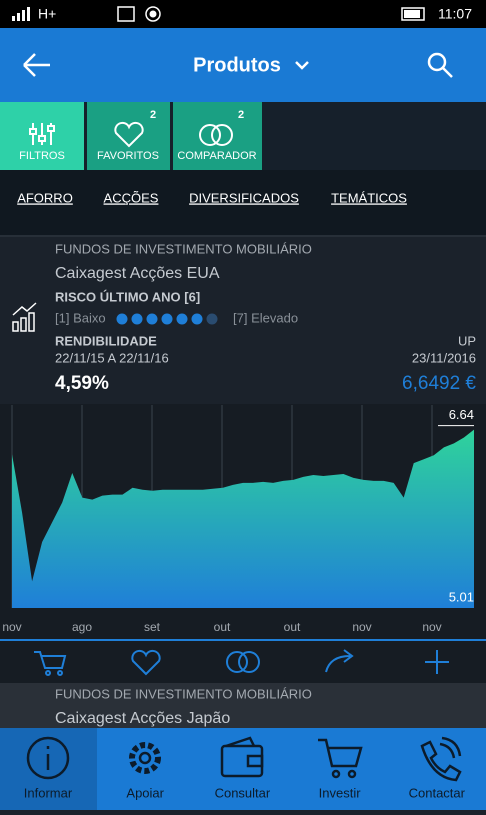 This screenshot has height=815, width=486. Describe the element at coordinates (340, 792) in the screenshot. I see `nav-item: Investir` at that location.